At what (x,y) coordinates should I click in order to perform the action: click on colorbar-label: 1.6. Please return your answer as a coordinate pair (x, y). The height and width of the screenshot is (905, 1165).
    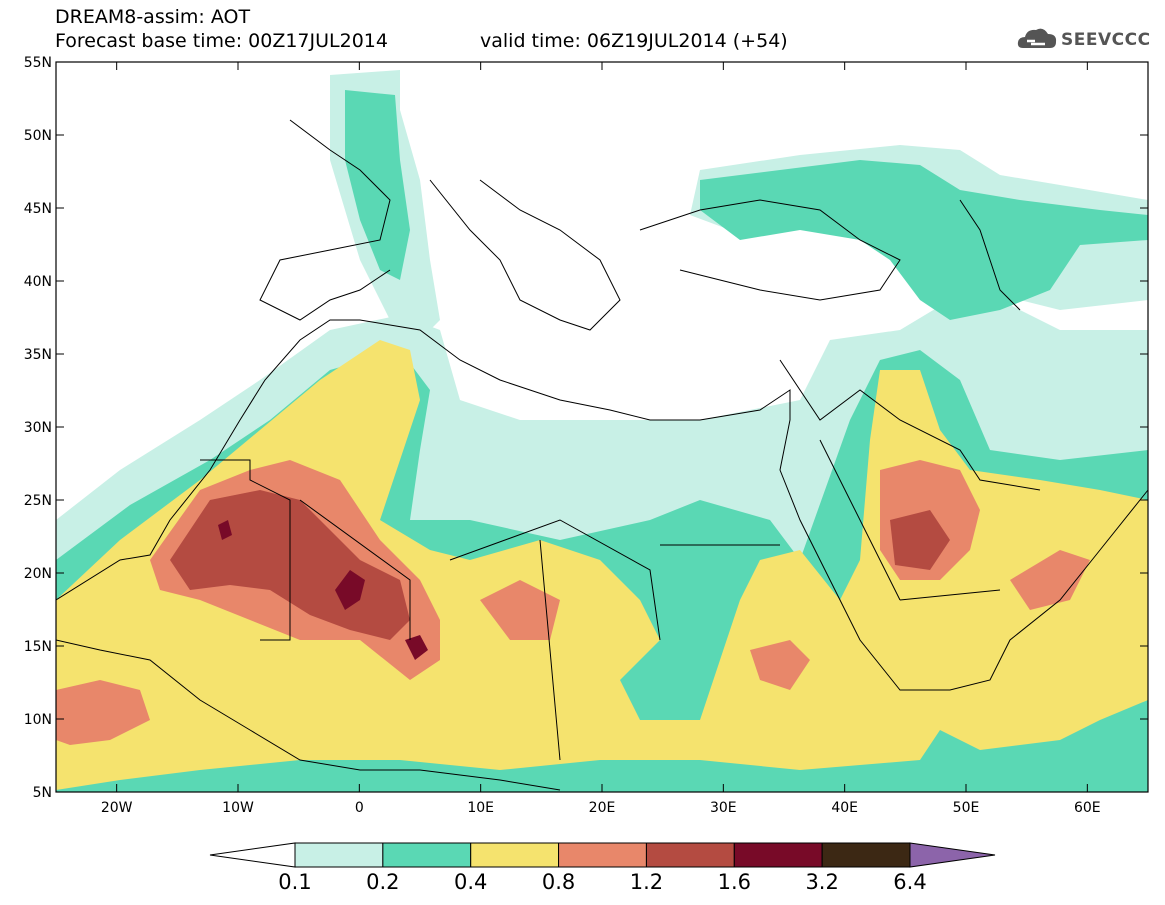
    Looking at the image, I should click on (734, 882).